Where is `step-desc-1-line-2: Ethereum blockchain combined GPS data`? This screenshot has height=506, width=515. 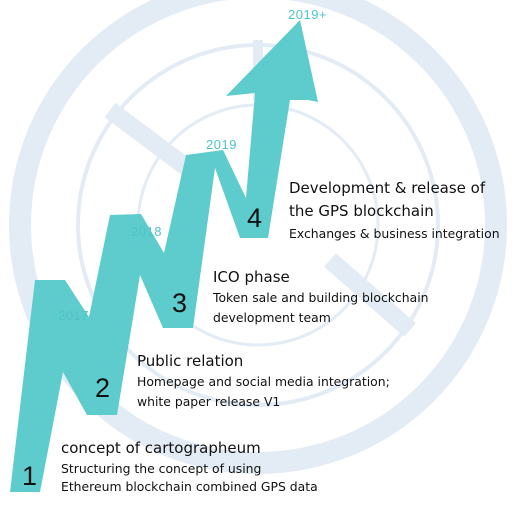 step-desc-1-line-2: Ethereum blockchain combined GPS data is located at coordinates (189, 486).